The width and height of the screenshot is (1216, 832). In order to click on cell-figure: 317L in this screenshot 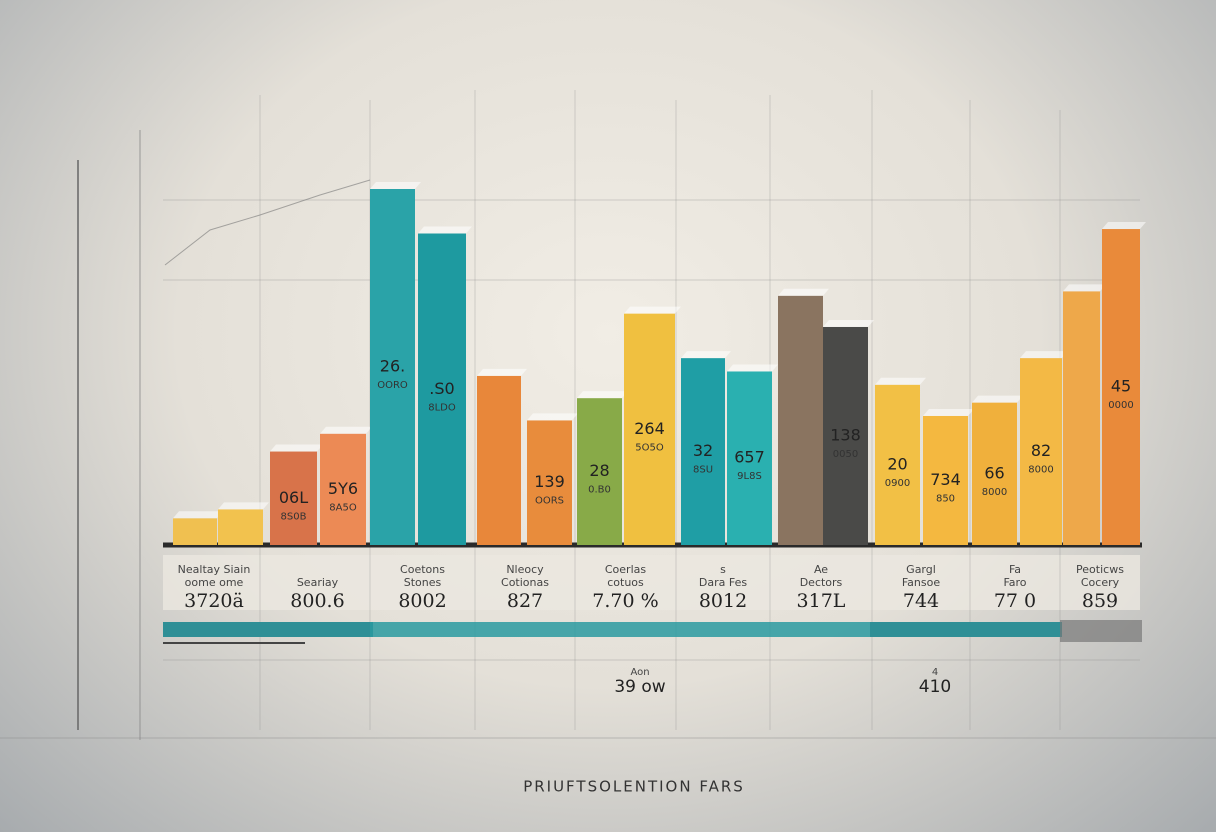, I will do `click(821, 601)`.